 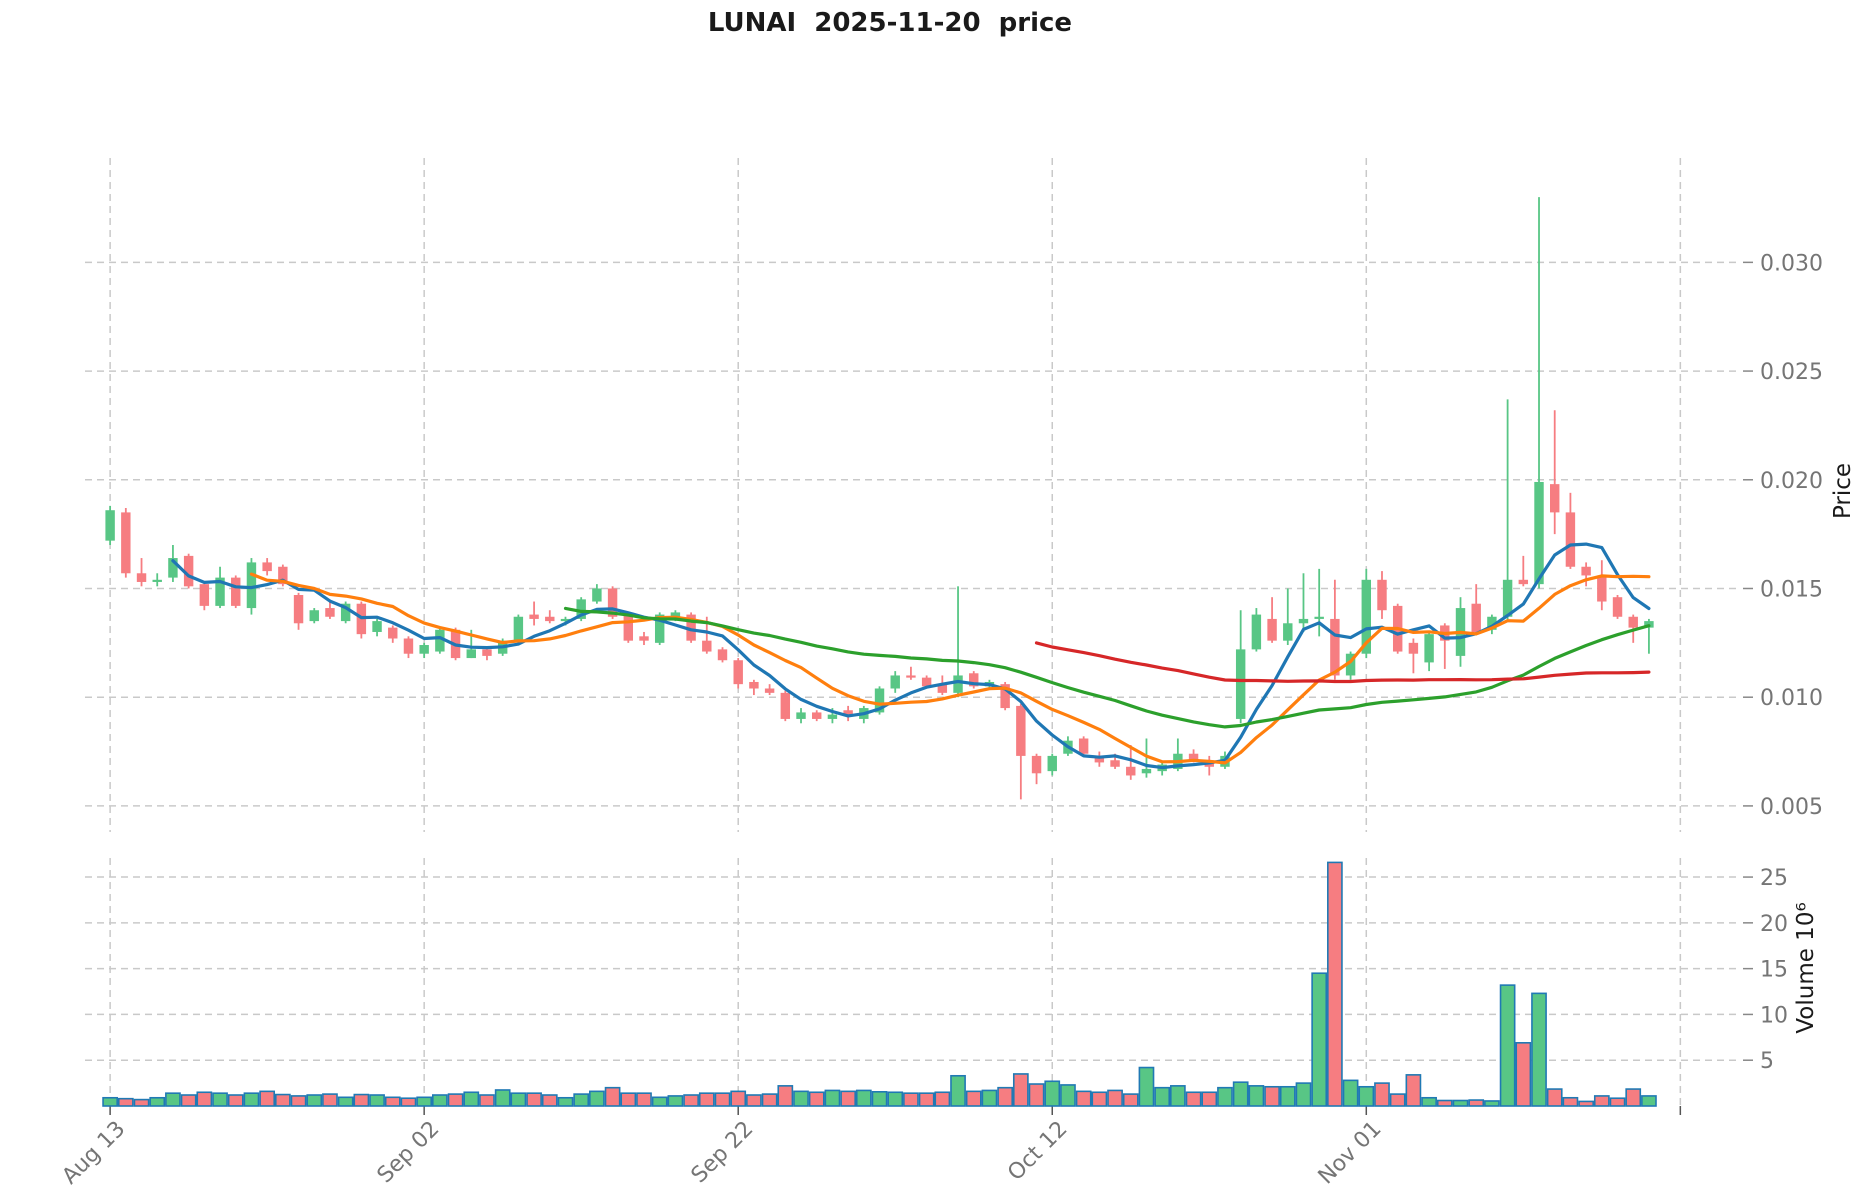 What do you see at coordinates (1791, 481) in the screenshot?
I see `price-tick-label: 0.020` at bounding box center [1791, 481].